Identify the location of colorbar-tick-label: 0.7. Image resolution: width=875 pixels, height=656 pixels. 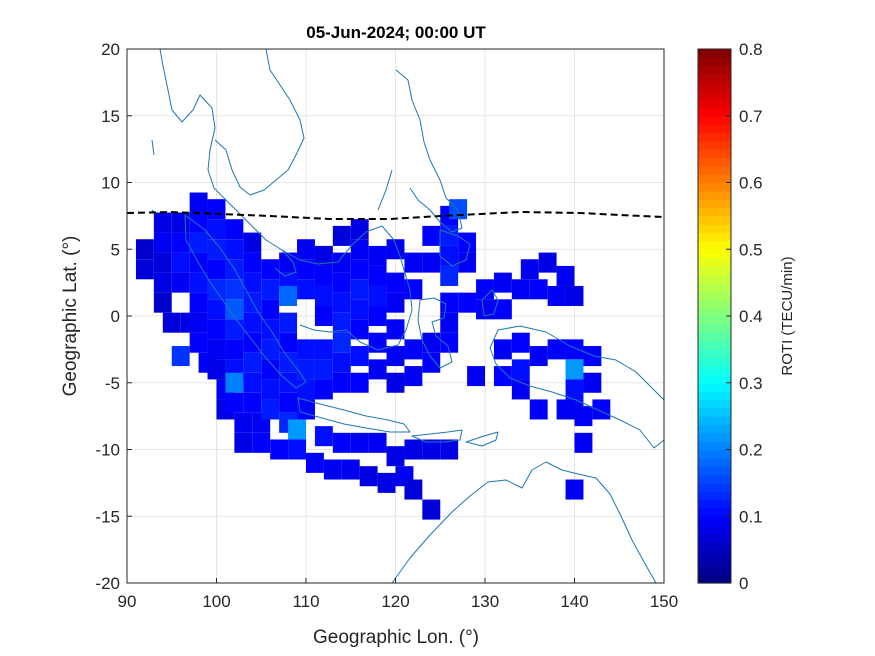
(751, 116).